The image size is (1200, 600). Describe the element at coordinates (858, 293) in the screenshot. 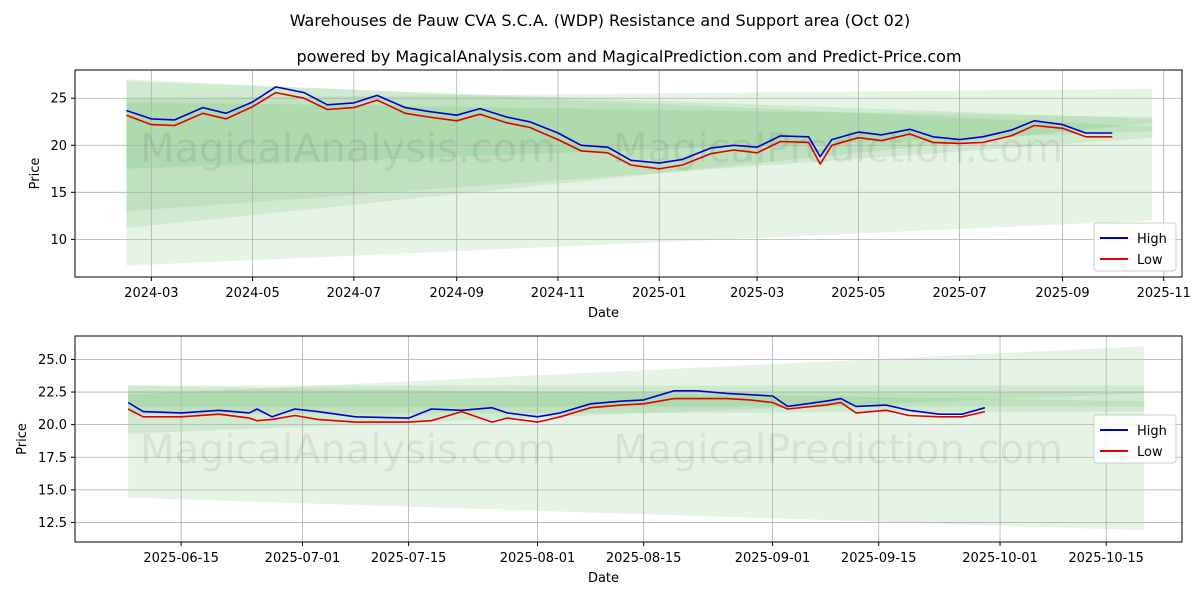

I see `x-tick-label-7: 2025-05` at that location.